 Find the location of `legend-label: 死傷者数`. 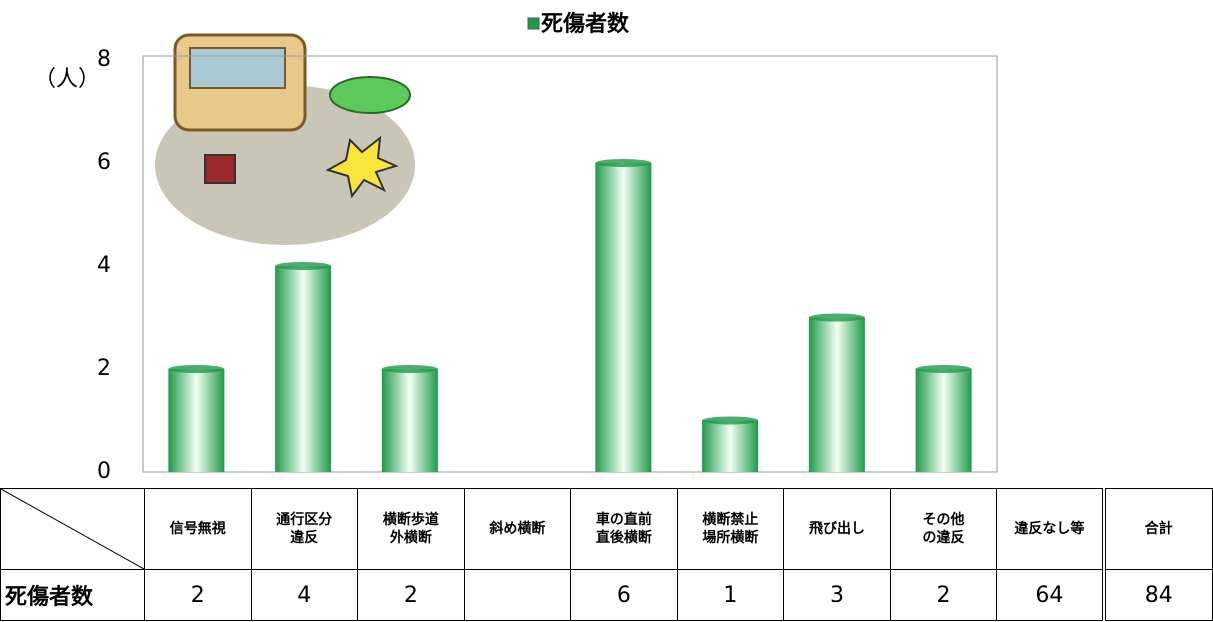

legend-label: 死傷者数 is located at coordinates (585, 24).